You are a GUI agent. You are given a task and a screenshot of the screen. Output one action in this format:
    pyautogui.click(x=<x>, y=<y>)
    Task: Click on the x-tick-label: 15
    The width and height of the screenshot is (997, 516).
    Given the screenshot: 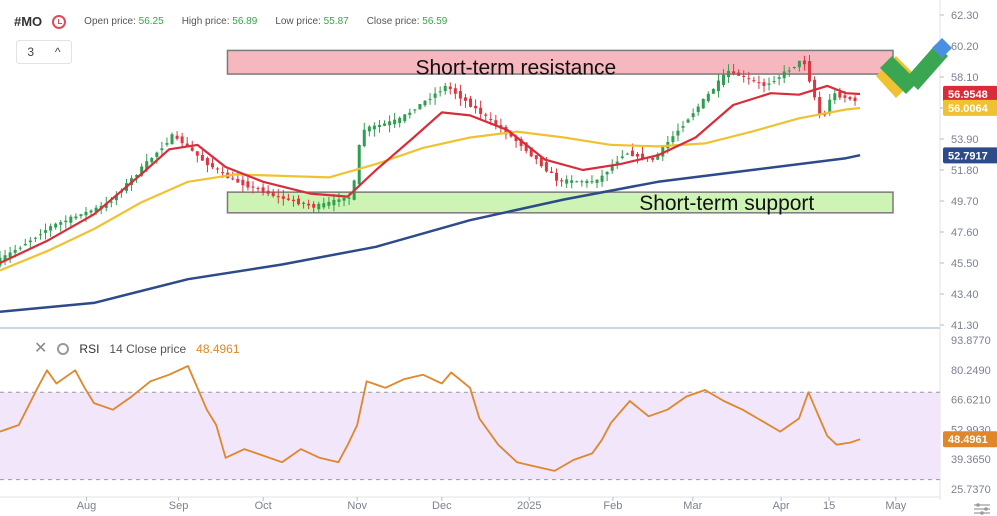 What is the action you would take?
    pyautogui.click(x=829, y=506)
    